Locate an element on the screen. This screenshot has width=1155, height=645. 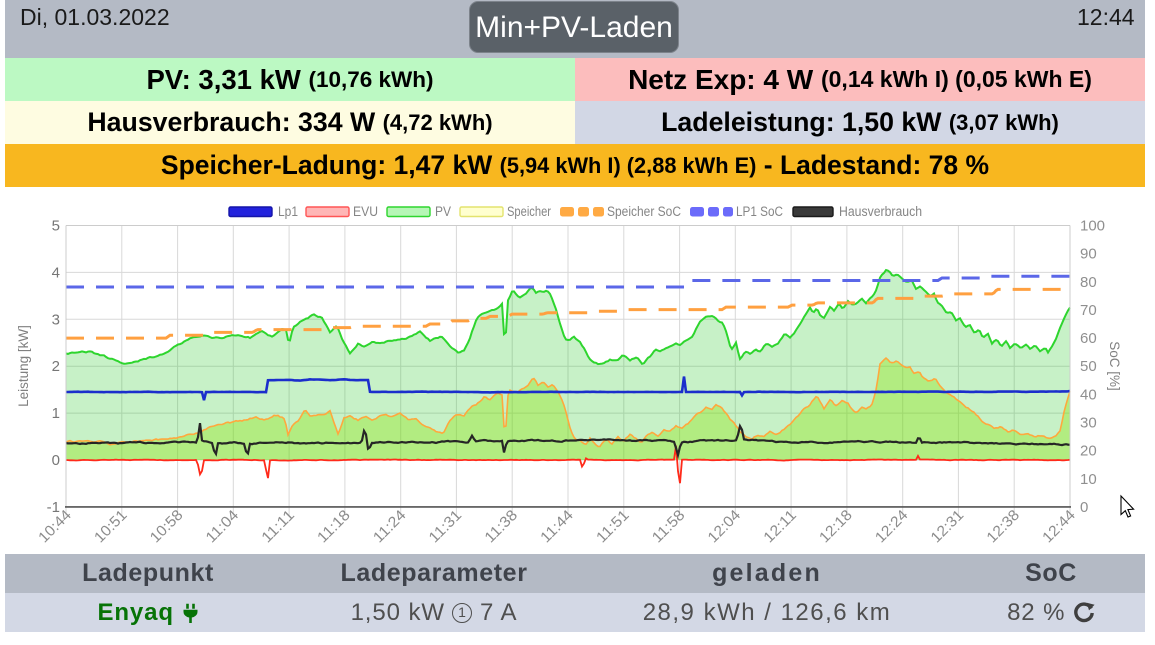
svg-text: 4 is located at coordinates (56, 272).